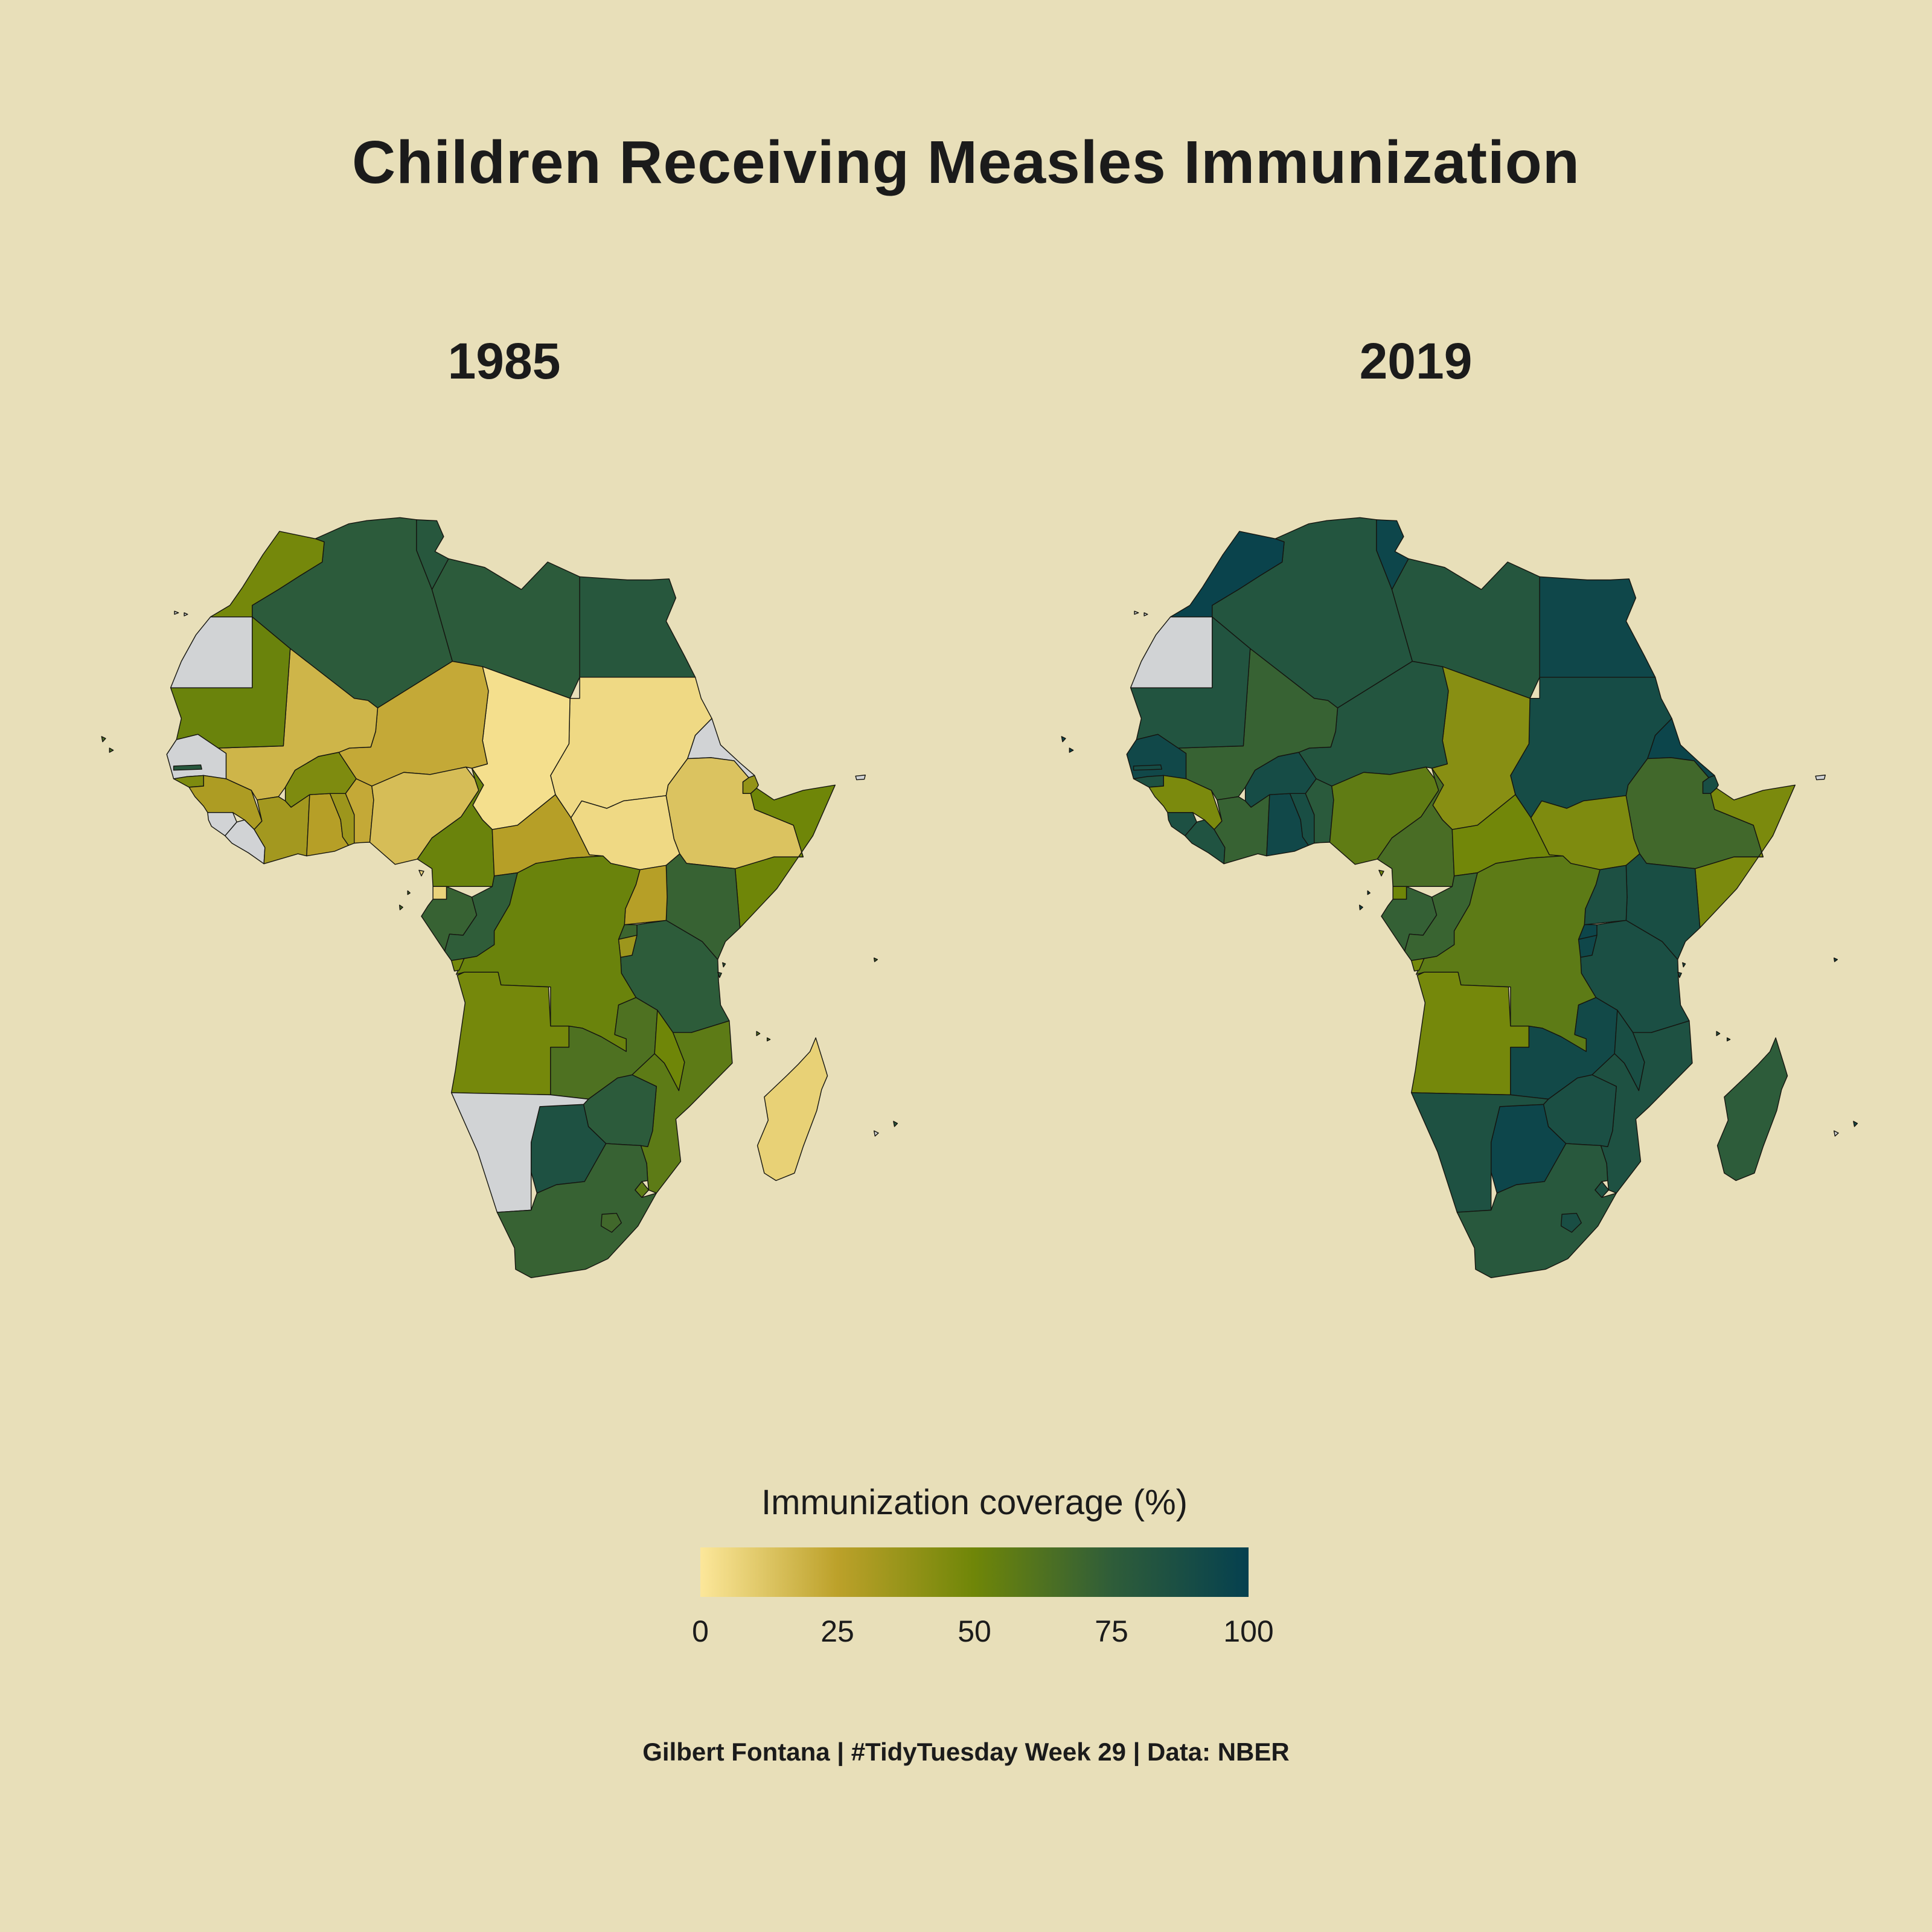 This screenshot has width=1932, height=1932. I want to click on legend-gradient-bar, so click(974, 1572).